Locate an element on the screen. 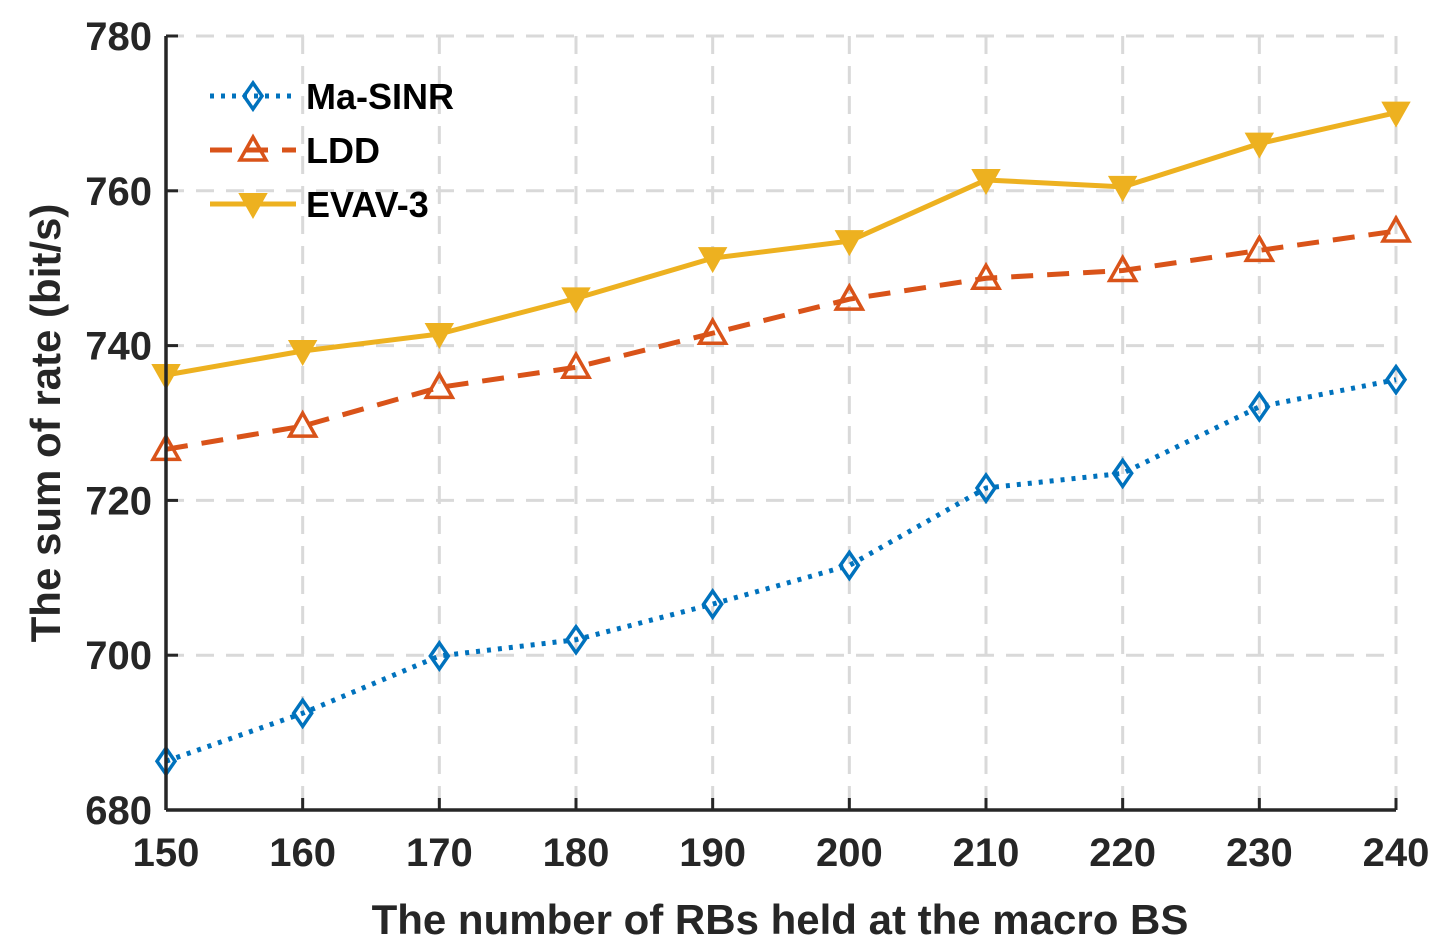  x-tick-label: 160 is located at coordinates (302, 853).